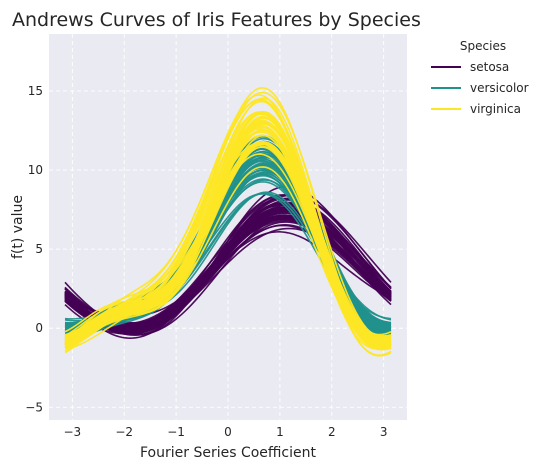  I want to click on legend-title: Species, so click(483, 46).